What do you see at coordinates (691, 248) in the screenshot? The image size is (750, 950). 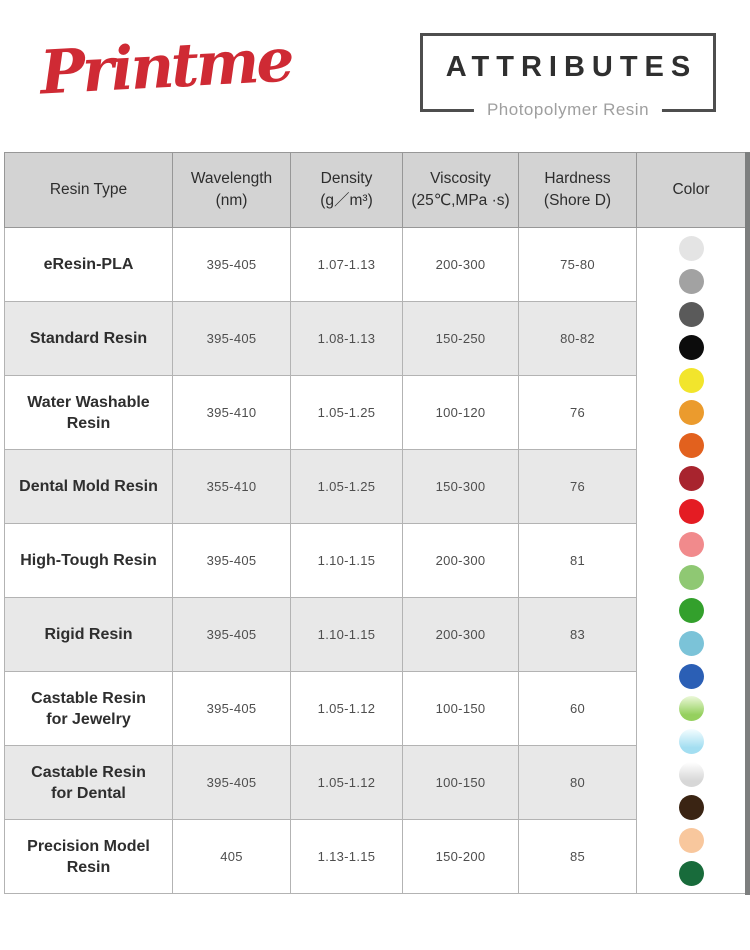 I see `color-swatch-light-gray` at bounding box center [691, 248].